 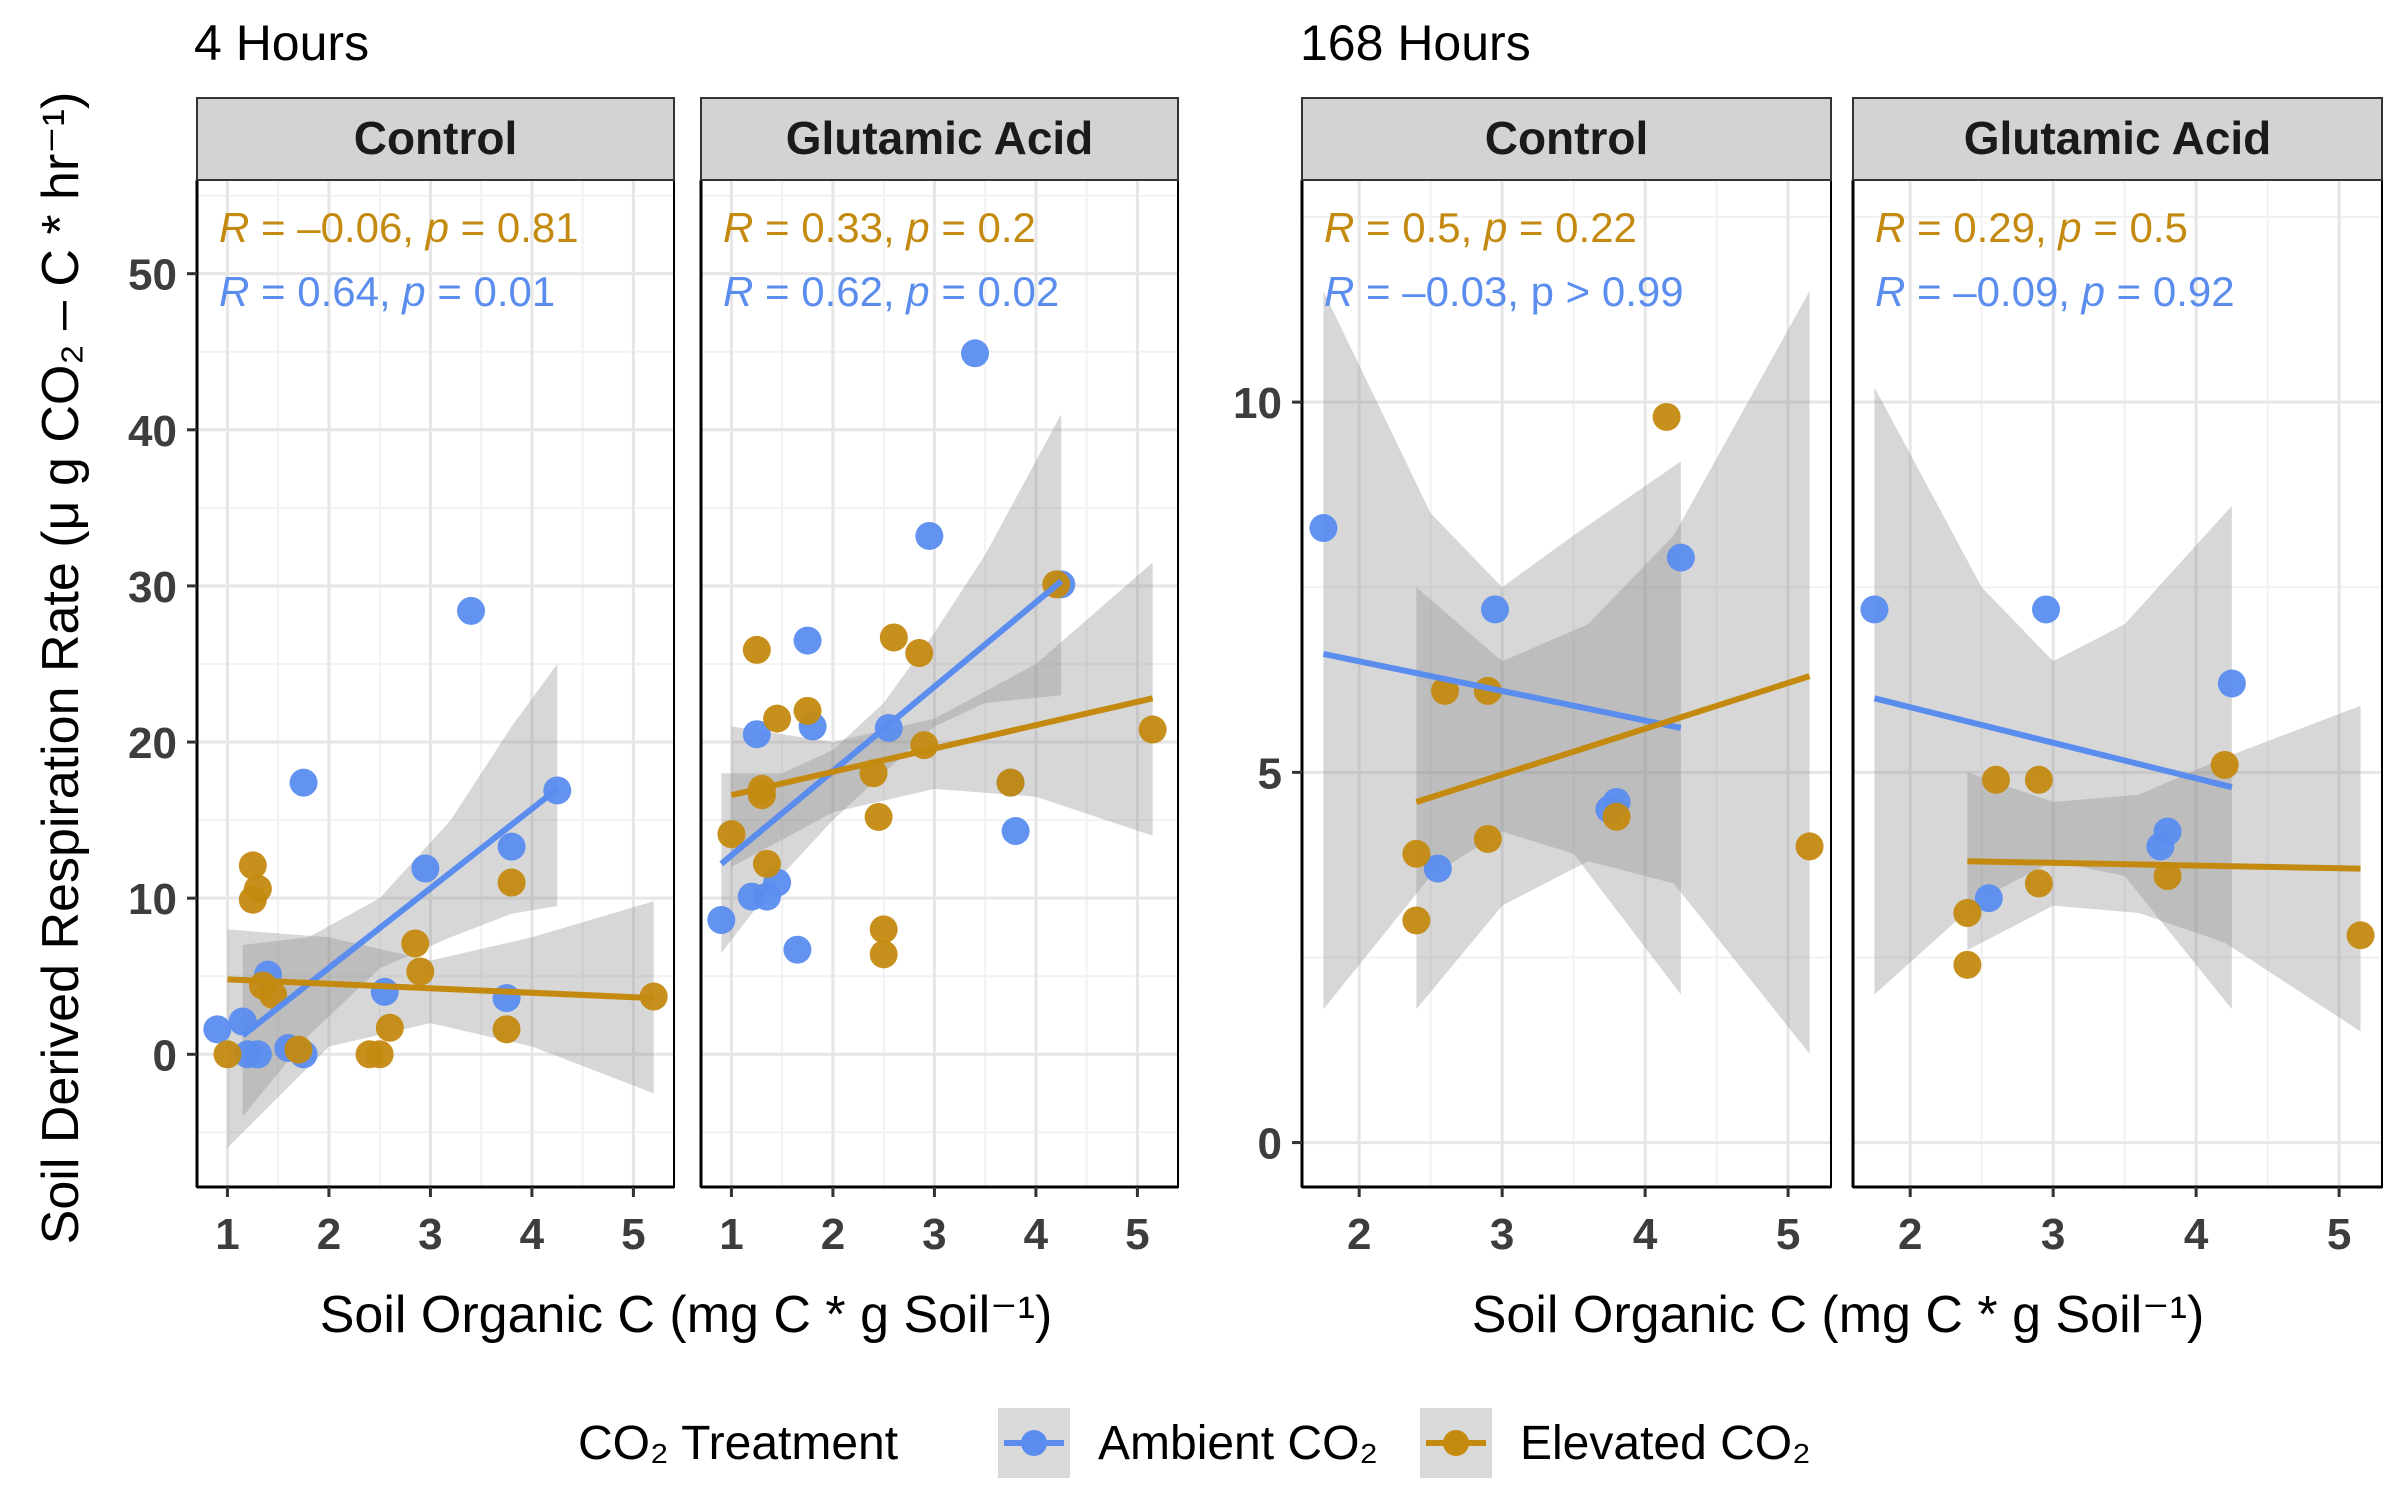 I want to click on y-tick-label: 40, so click(x=152, y=431).